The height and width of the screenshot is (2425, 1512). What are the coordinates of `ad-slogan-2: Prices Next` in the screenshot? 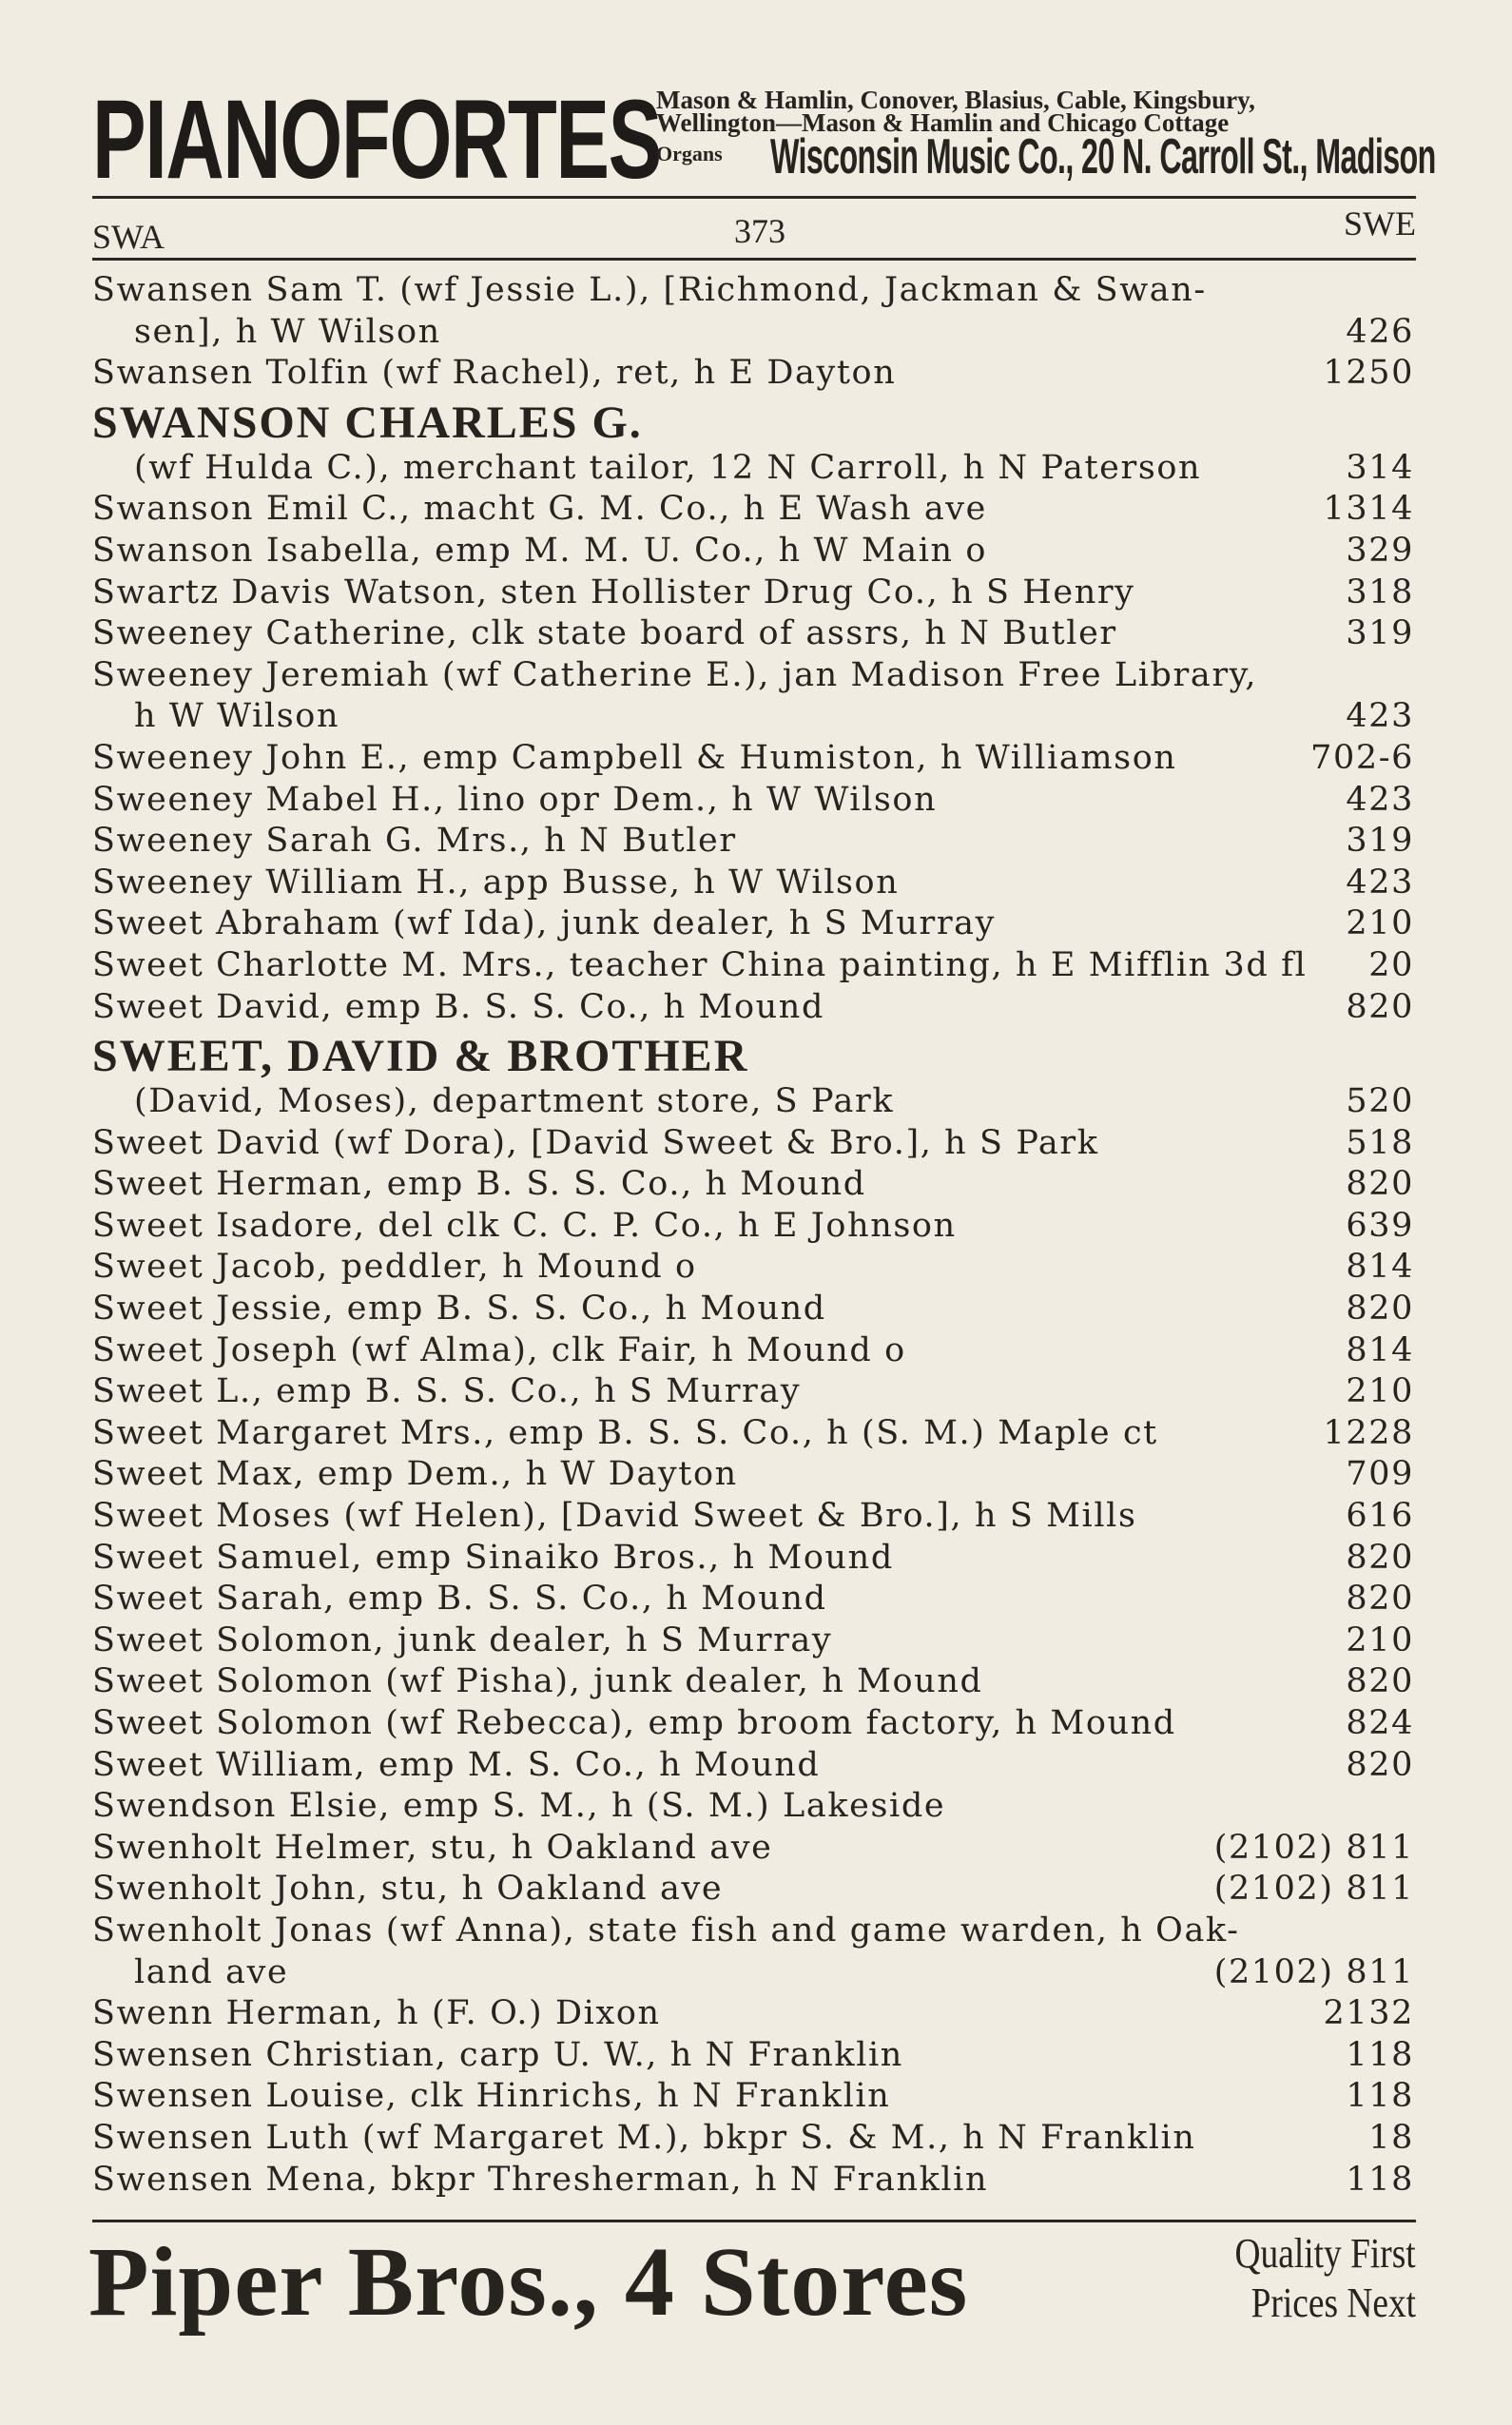 It's located at (1333, 2303).